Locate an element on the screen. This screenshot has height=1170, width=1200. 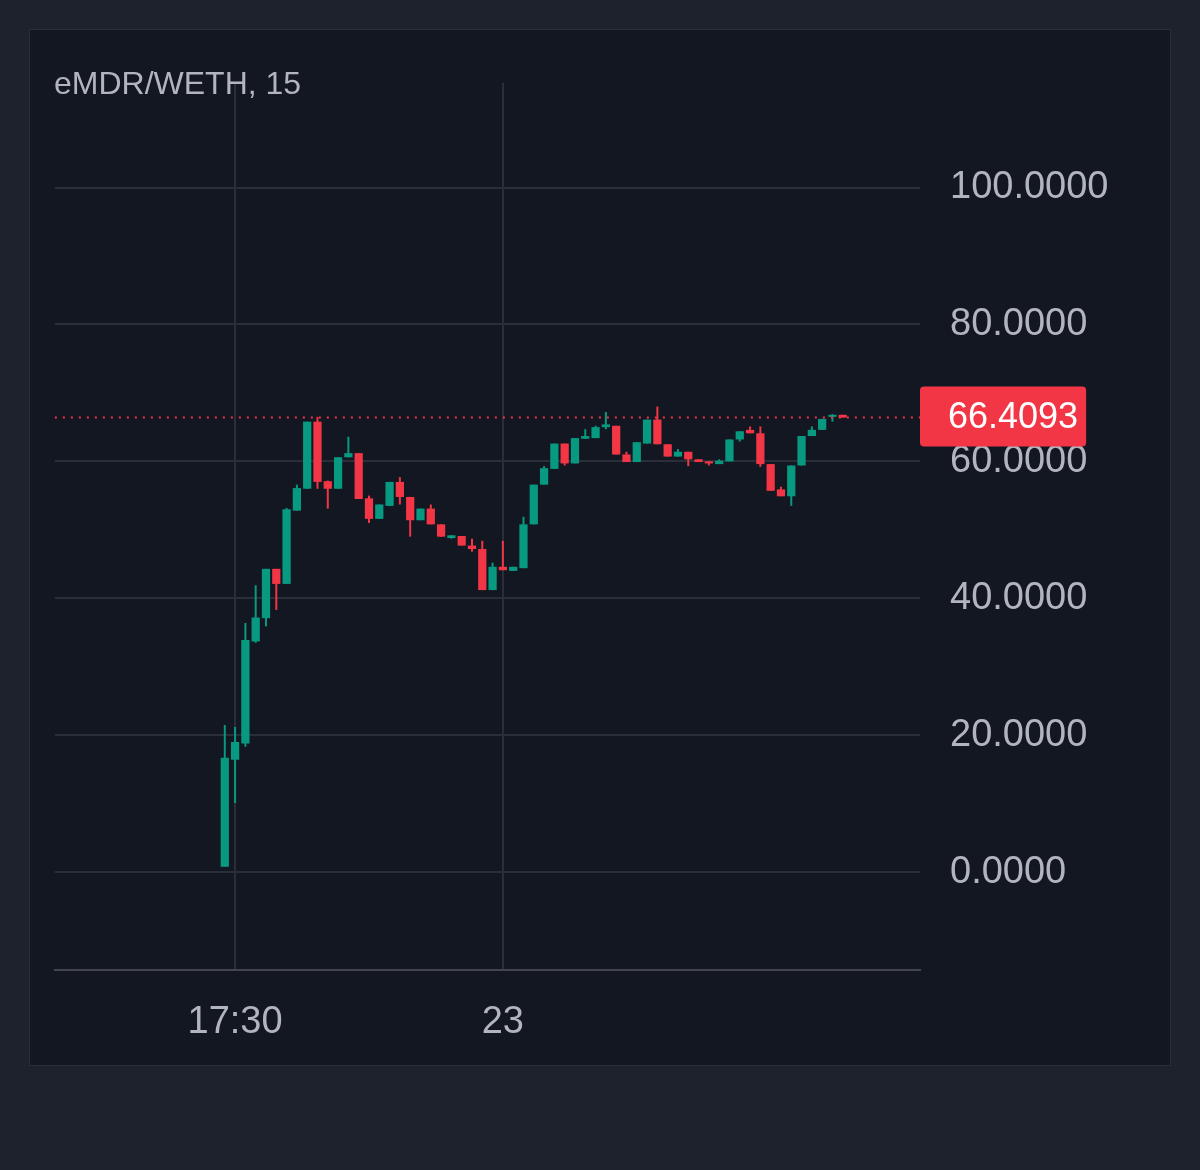
x-tick-label: 23 is located at coordinates (503, 1020).